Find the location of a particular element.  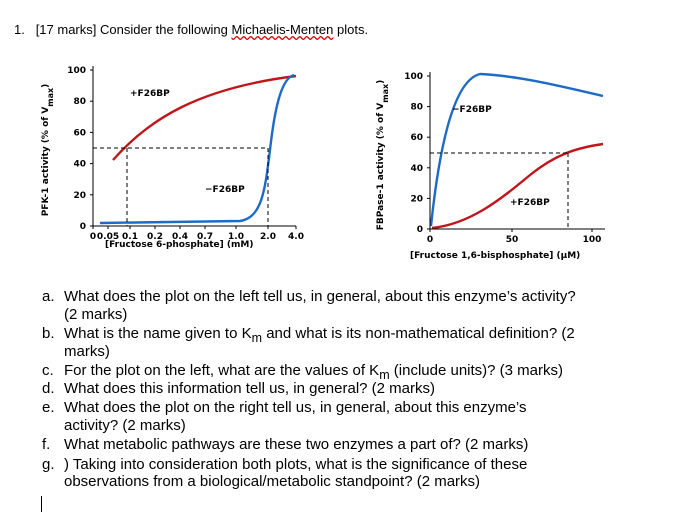

part-line: (2 marks) is located at coordinates (95, 314).